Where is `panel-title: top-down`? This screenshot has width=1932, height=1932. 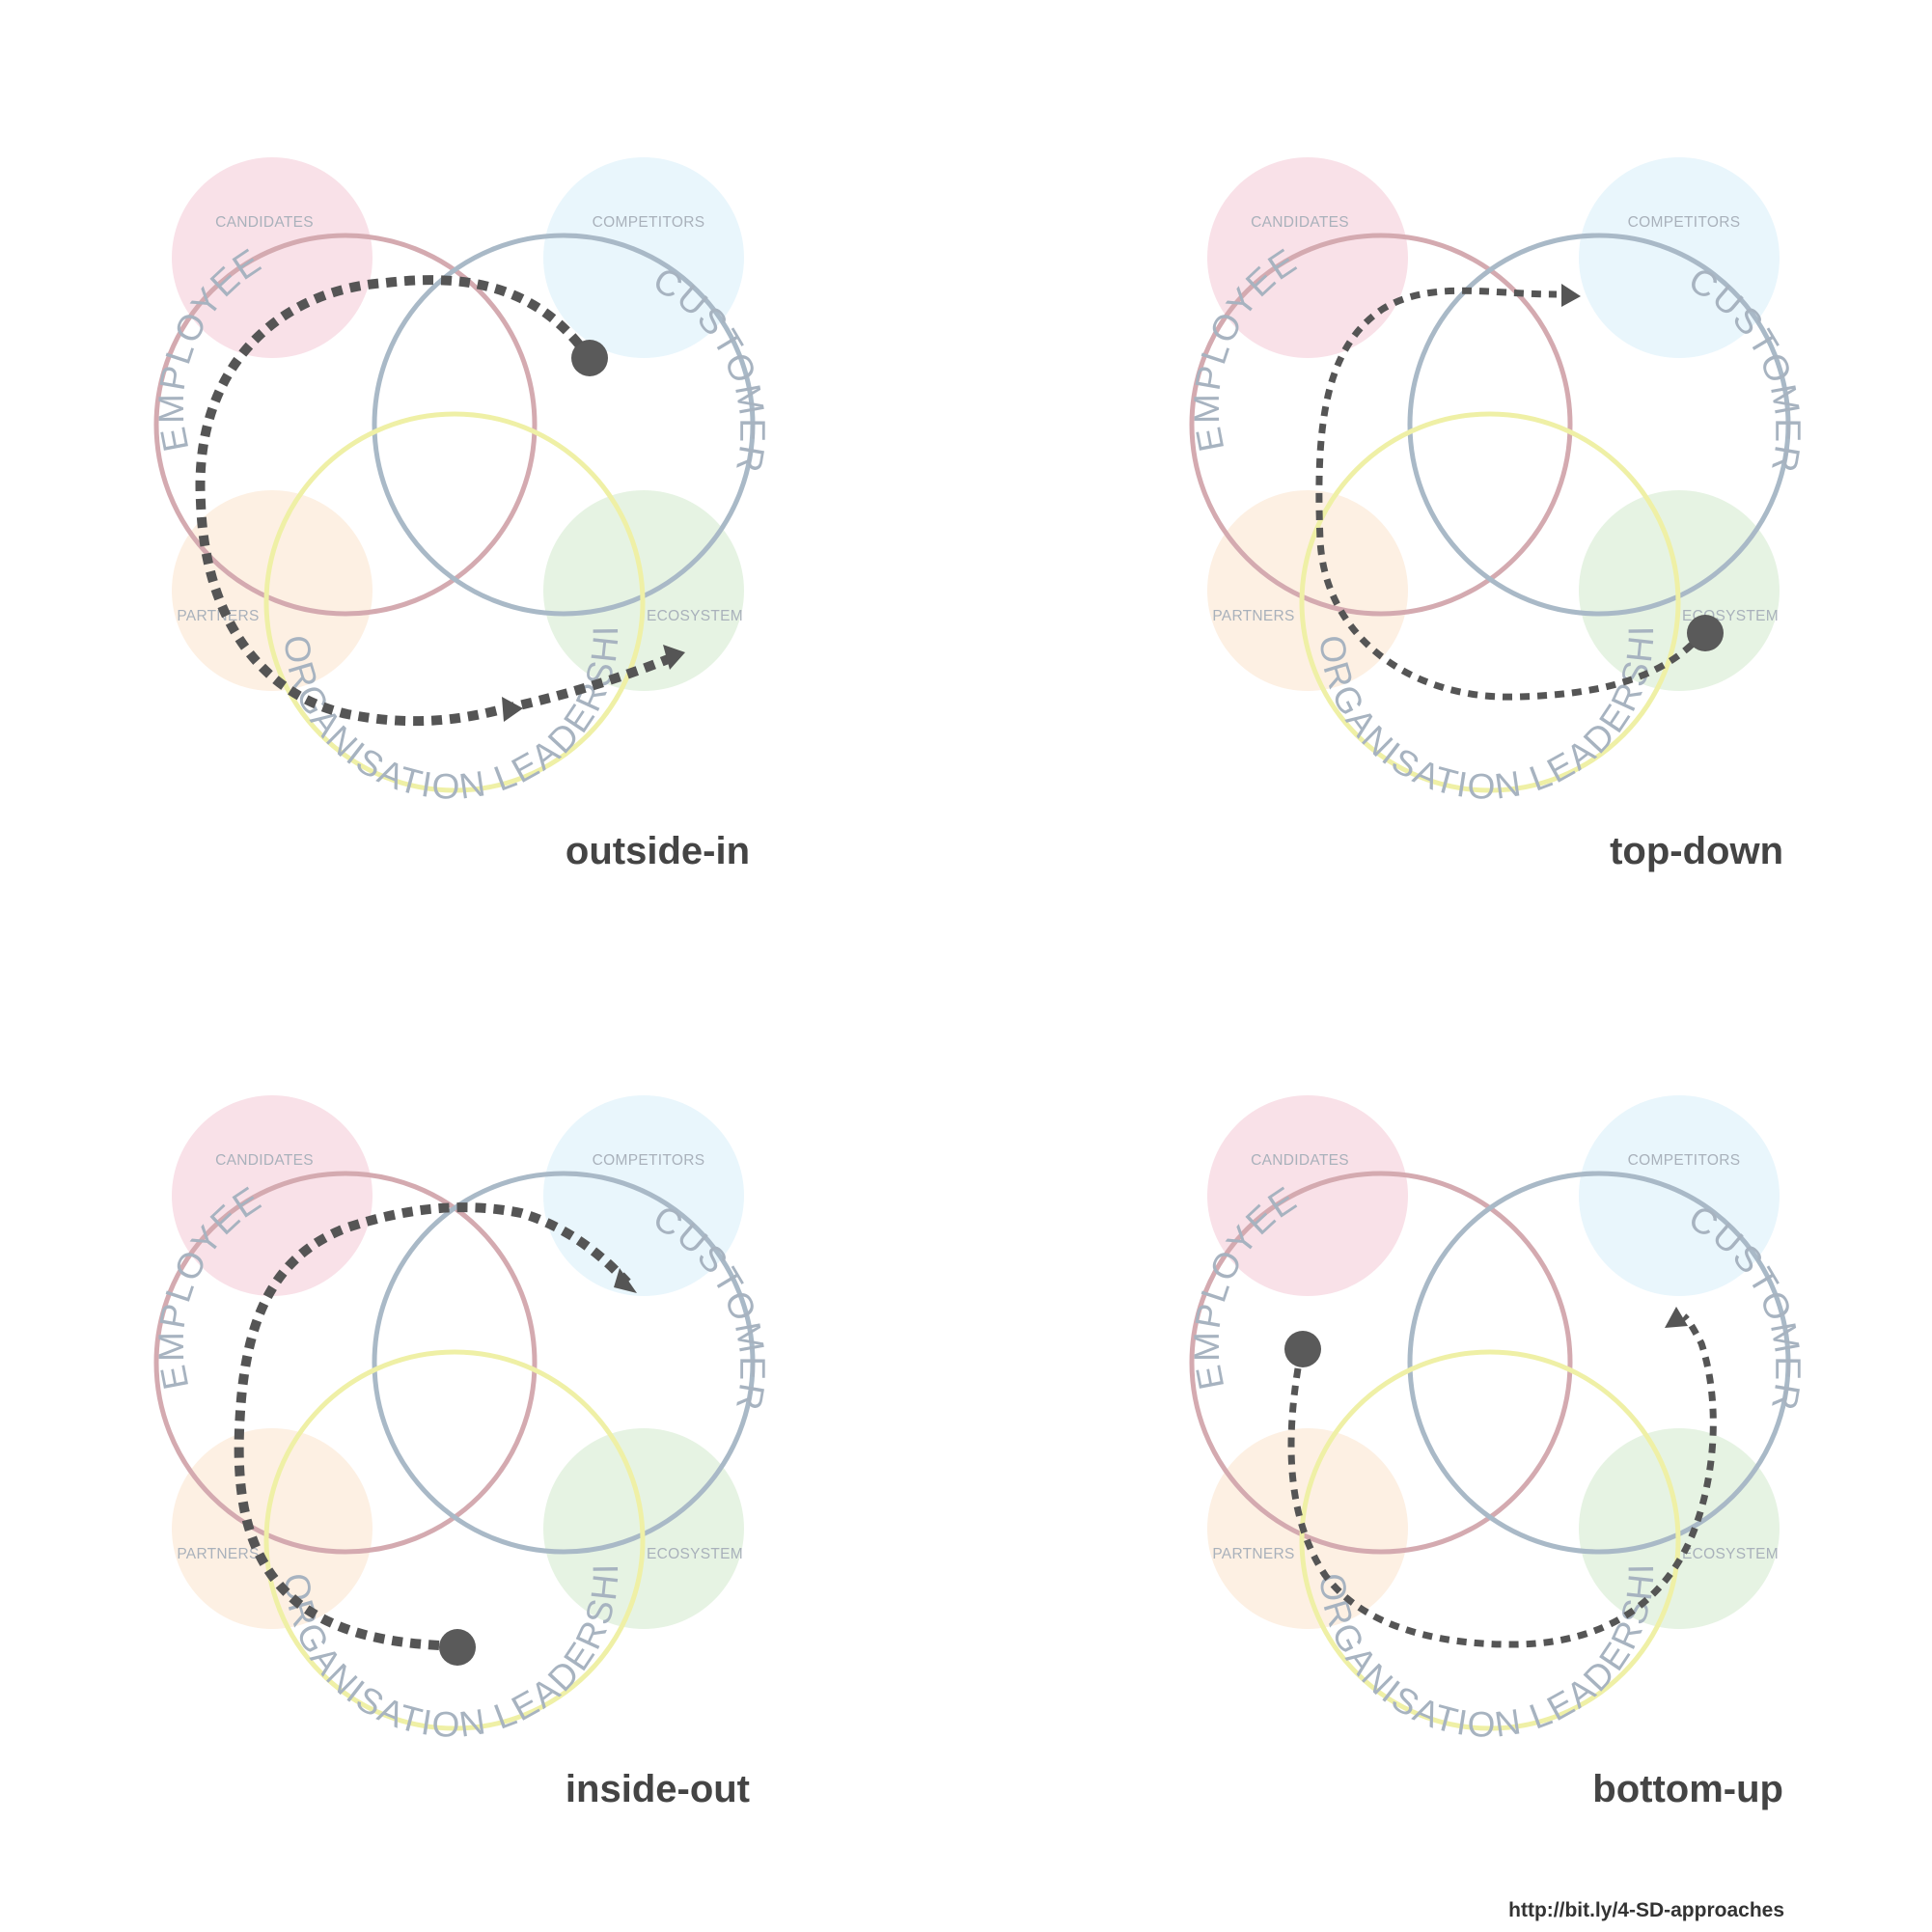
panel-title: top-down is located at coordinates (1696, 851).